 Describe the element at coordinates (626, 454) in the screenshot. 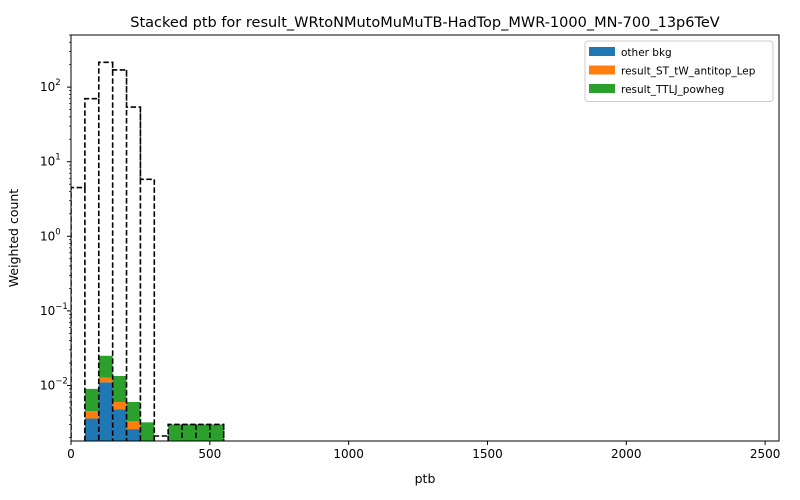

I see `x-tick-label: 2000` at that location.